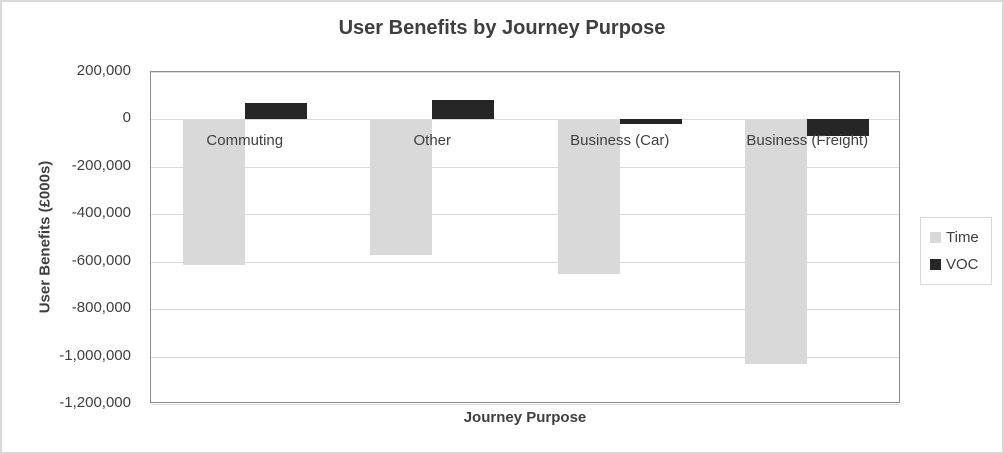  I want to click on bar-time-other, so click(401, 187).